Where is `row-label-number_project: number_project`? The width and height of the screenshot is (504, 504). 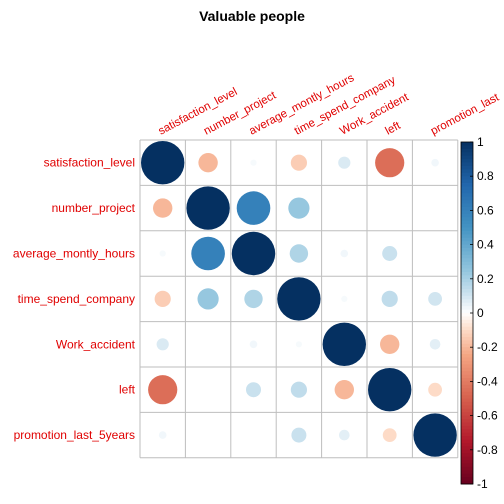
row-label-number_project: number_project is located at coordinates (94, 208).